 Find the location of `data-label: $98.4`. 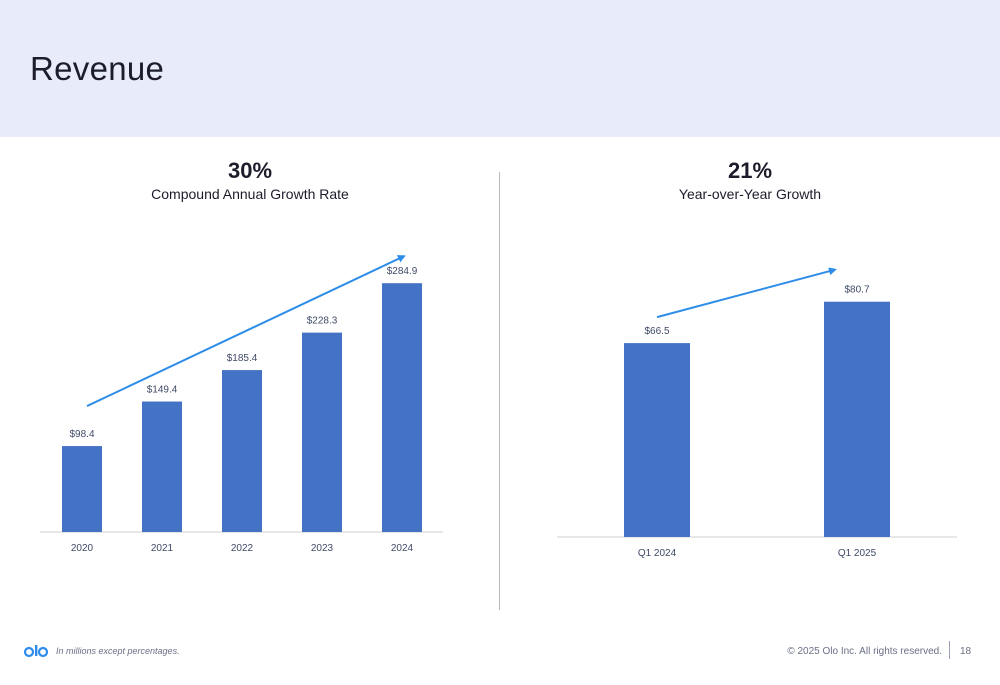

data-label: $98.4 is located at coordinates (81, 434).